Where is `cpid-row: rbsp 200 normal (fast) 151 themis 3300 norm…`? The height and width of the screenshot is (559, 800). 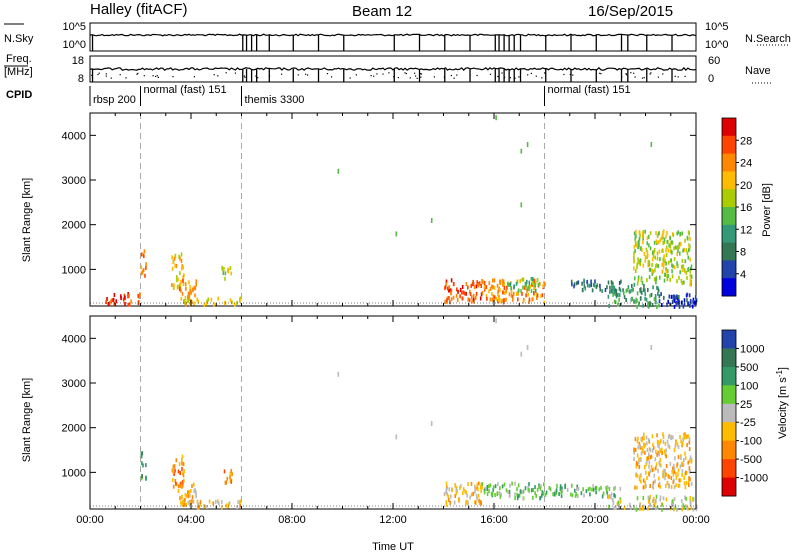
cpid-row: rbsp 200 normal (fast) 151 themis 3300 norm… is located at coordinates (360, 95).